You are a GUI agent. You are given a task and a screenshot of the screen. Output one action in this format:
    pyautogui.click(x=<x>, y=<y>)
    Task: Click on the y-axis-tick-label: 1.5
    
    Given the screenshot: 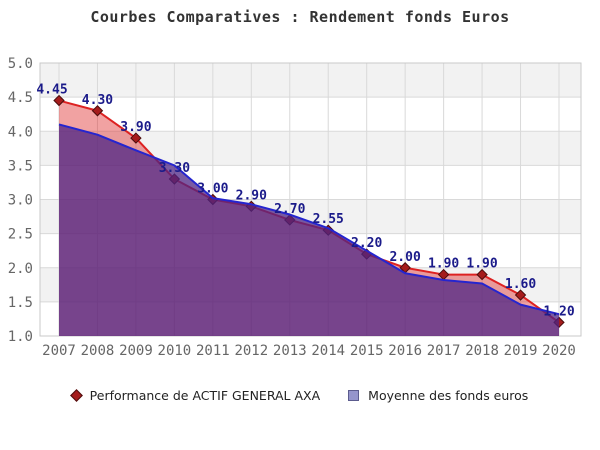 What is the action you would take?
    pyautogui.click(x=20, y=303)
    